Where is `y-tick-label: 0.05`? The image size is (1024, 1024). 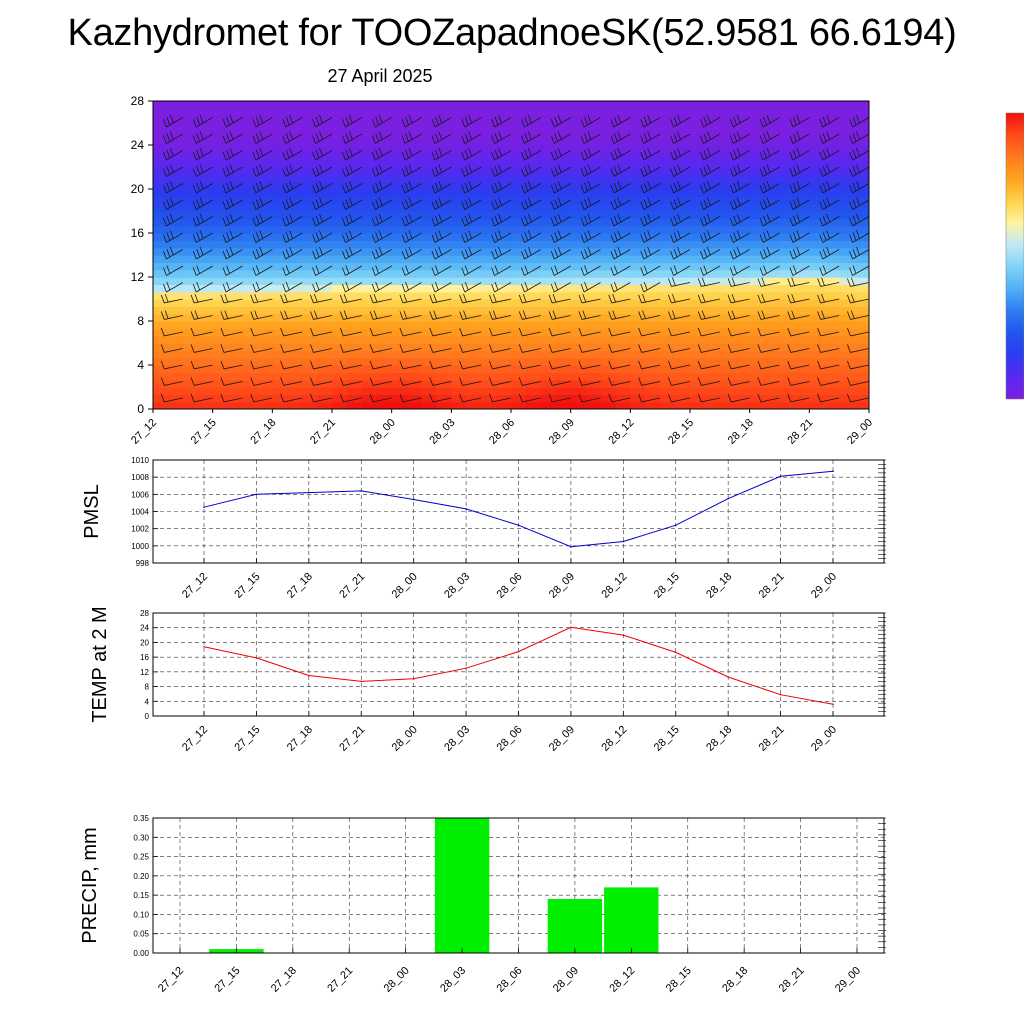
y-tick-label: 0.05 is located at coordinates (141, 934).